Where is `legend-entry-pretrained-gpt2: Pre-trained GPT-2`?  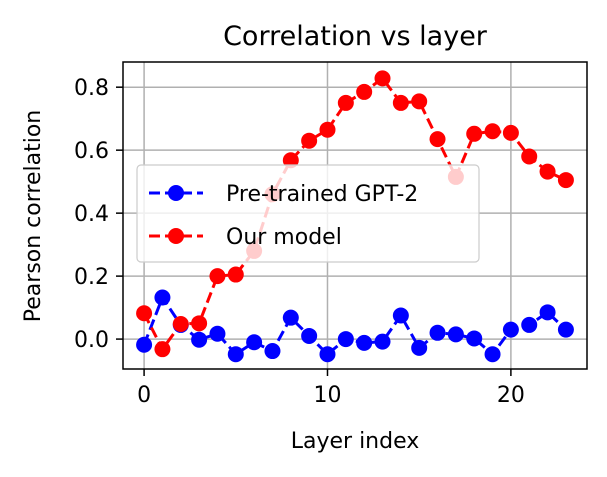
legend-entry-pretrained-gpt2: Pre-trained GPT-2 is located at coordinates (283, 194).